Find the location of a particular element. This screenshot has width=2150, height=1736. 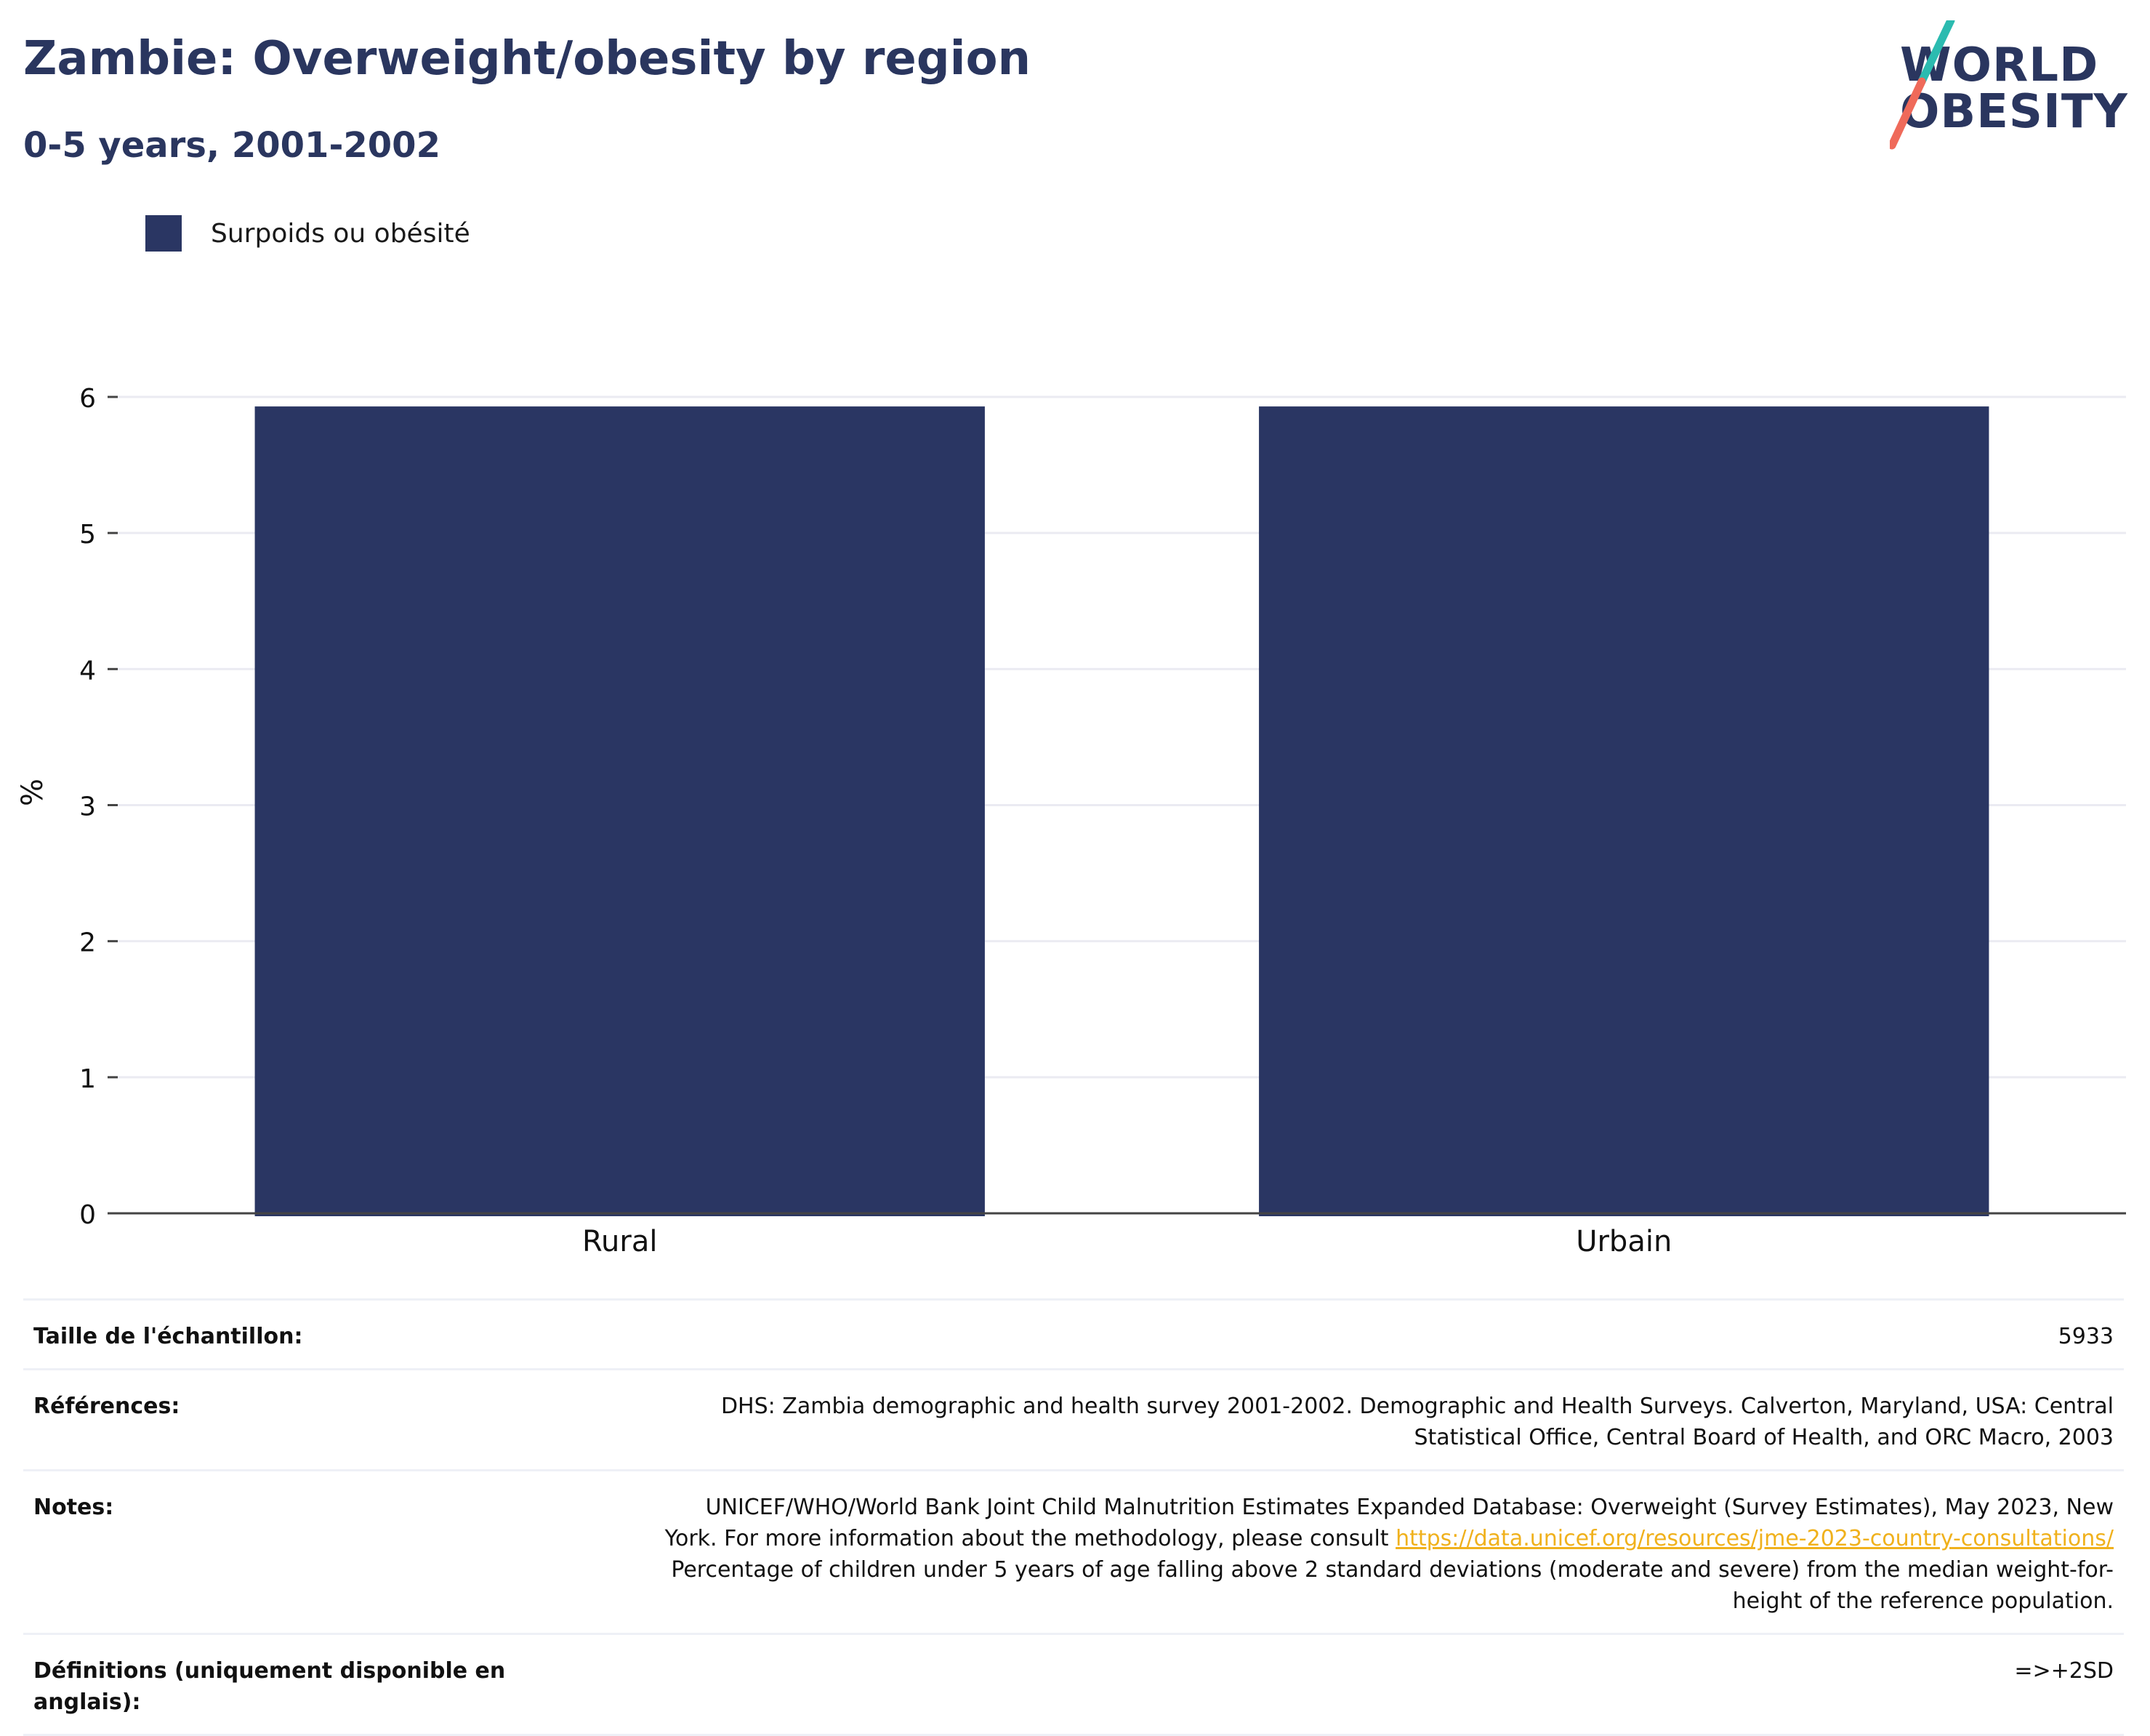

info-row-sample: Taille de l'échantillon: 5933 is located at coordinates (1073, 1333).